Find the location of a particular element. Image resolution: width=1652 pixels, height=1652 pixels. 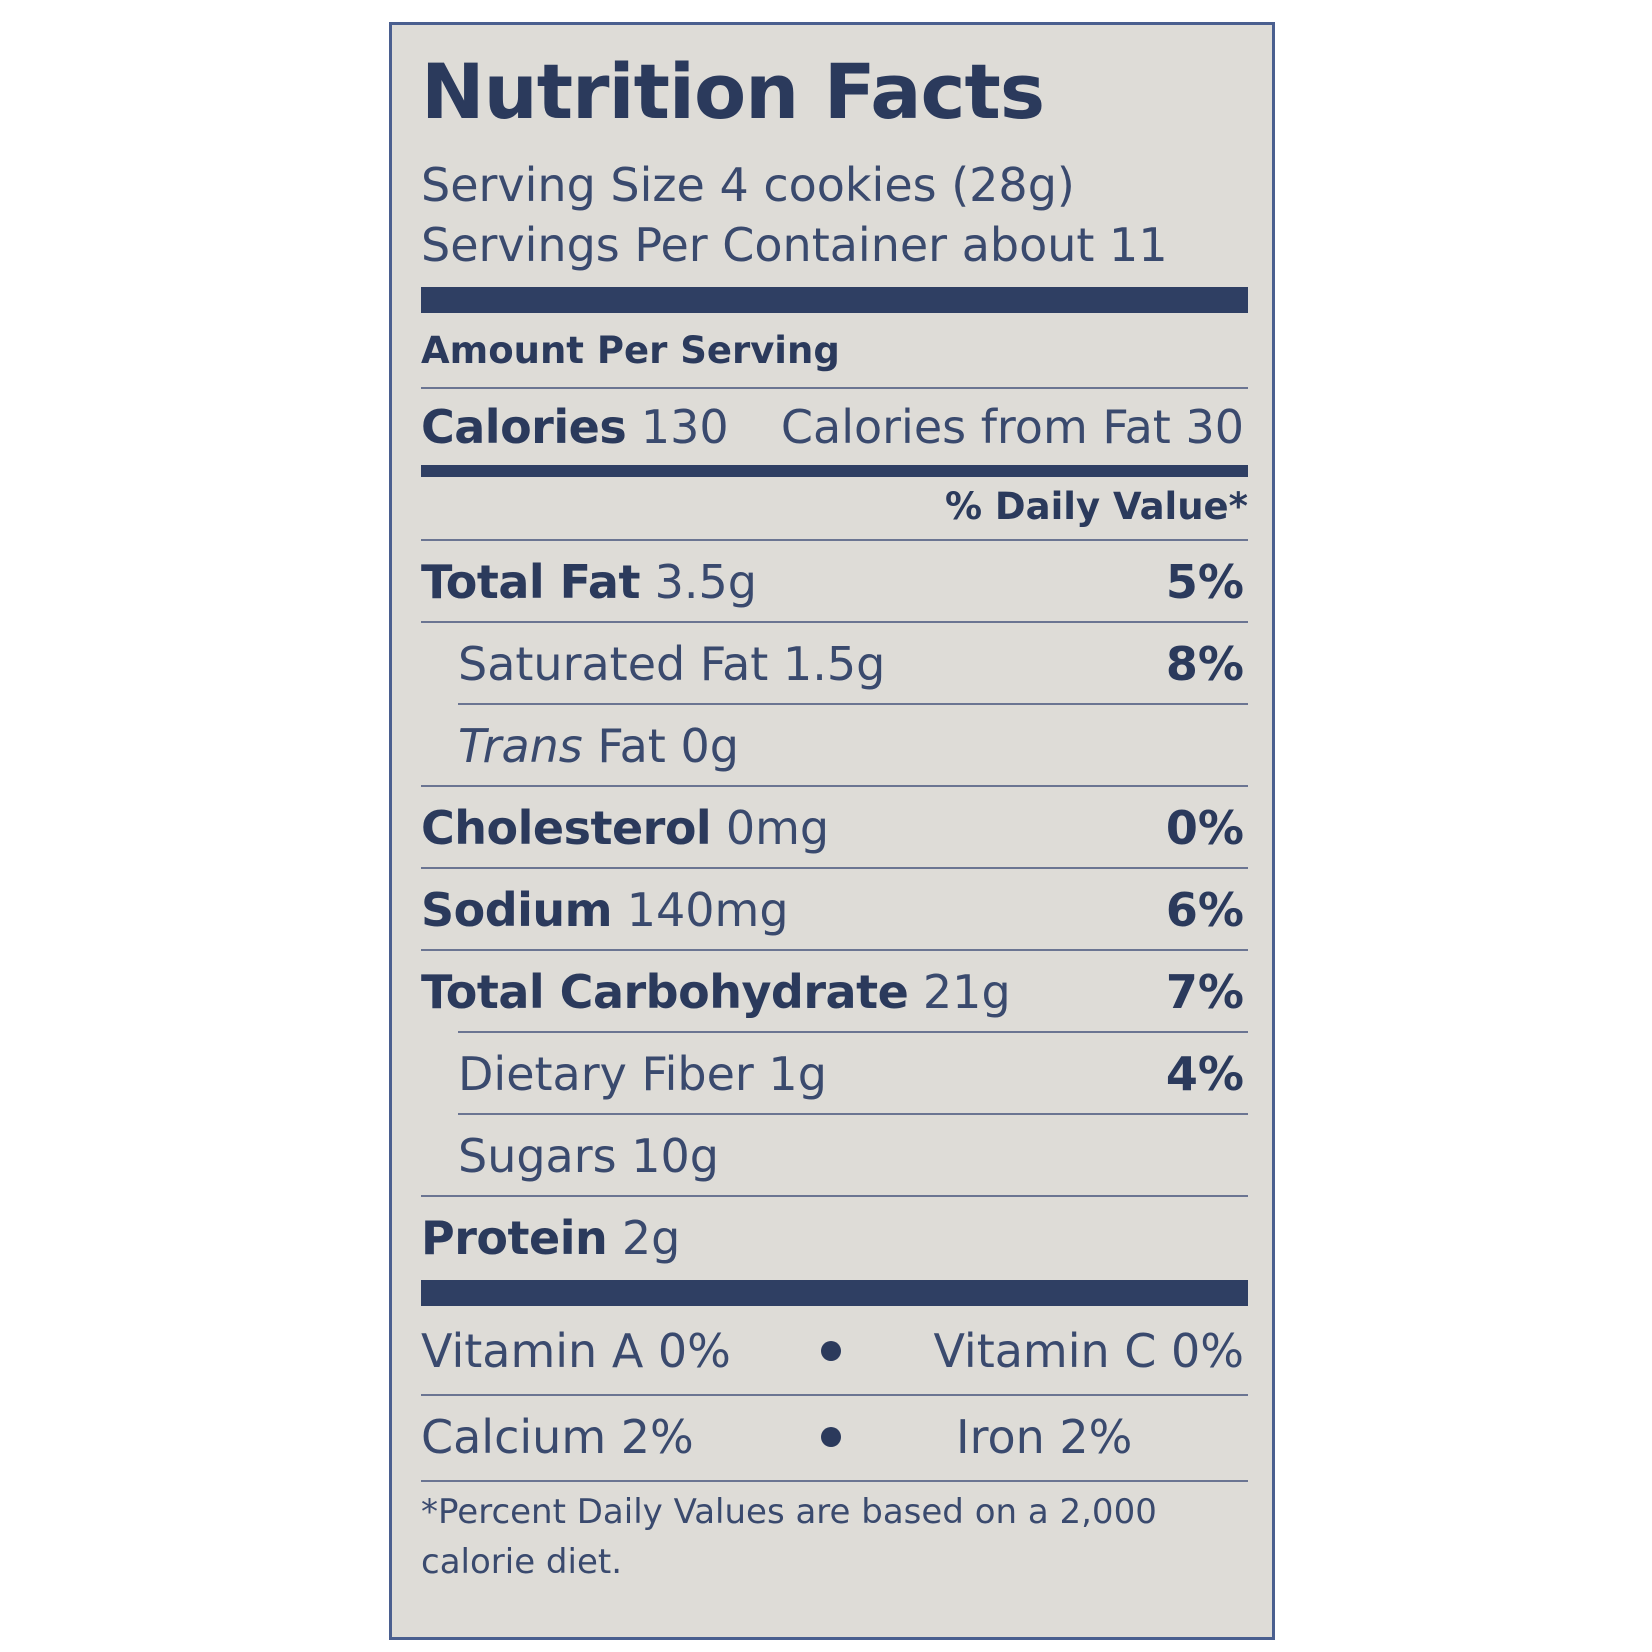

nutrient-name: Total Fat is located at coordinates (530, 582).